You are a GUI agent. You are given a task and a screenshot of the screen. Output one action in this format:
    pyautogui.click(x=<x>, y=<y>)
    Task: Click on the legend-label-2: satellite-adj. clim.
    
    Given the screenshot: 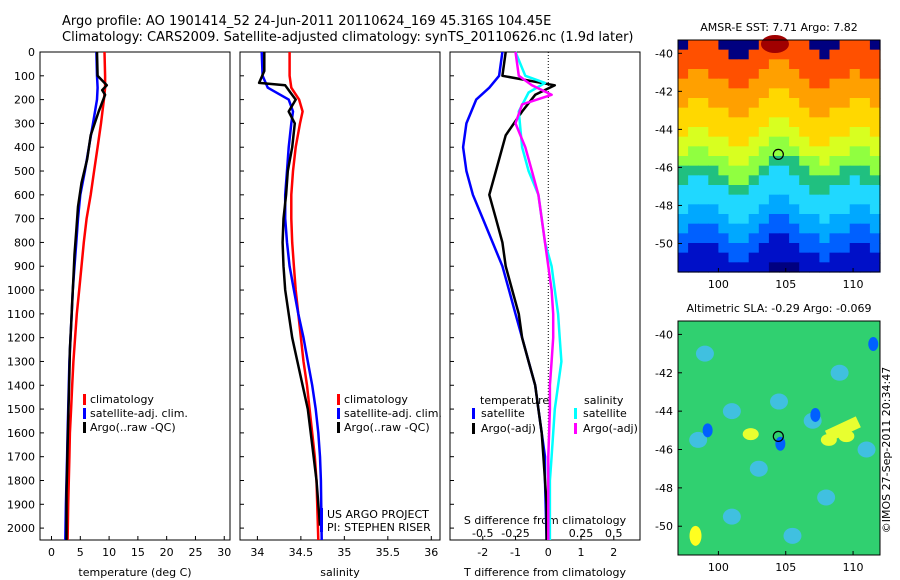 What is the action you would take?
    pyautogui.click(x=393, y=413)
    